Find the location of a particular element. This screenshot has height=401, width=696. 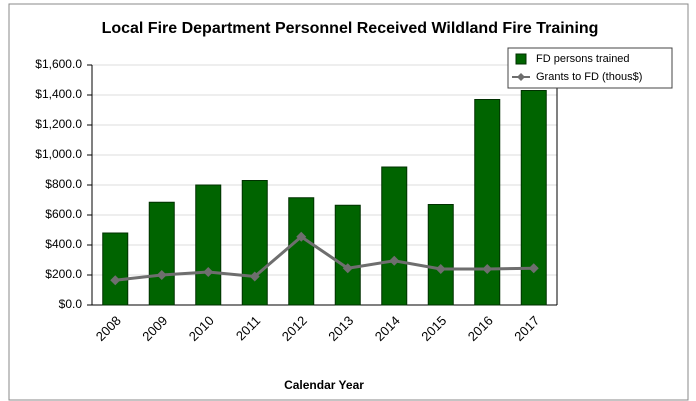

y-tick-label: $1,200.0 is located at coordinates (58, 124).